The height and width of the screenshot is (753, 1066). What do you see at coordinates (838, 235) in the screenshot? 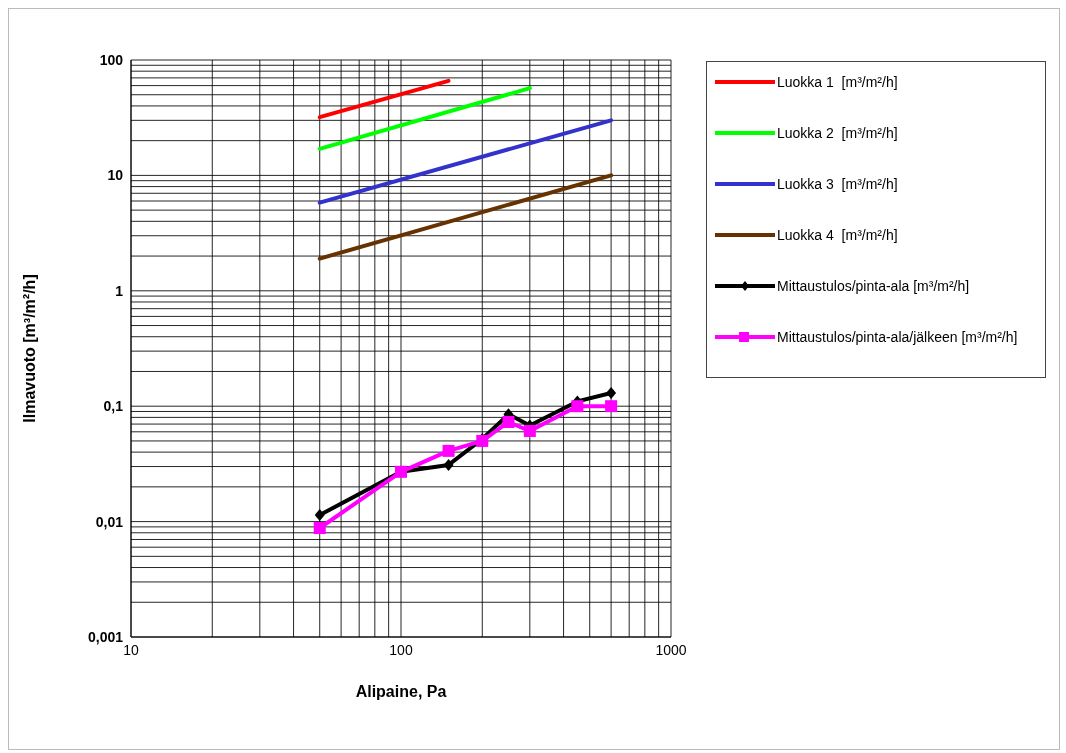
I see `legend-label: Luokka 4 [m³/m²/h]` at bounding box center [838, 235].